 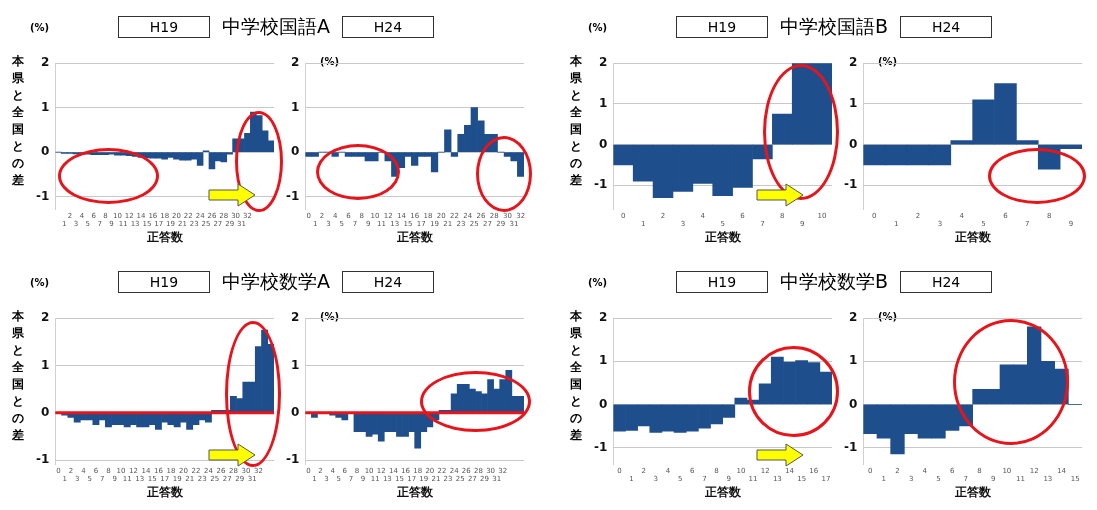 What do you see at coordinates (834, 26) in the screenshot?
I see `chart-title: 中学校国語B` at bounding box center [834, 26].